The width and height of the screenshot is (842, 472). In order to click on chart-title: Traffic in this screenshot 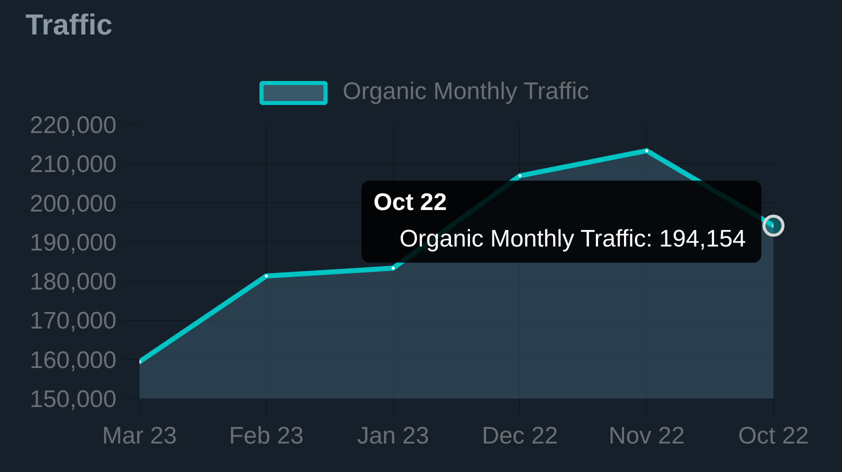, I will do `click(69, 26)`.